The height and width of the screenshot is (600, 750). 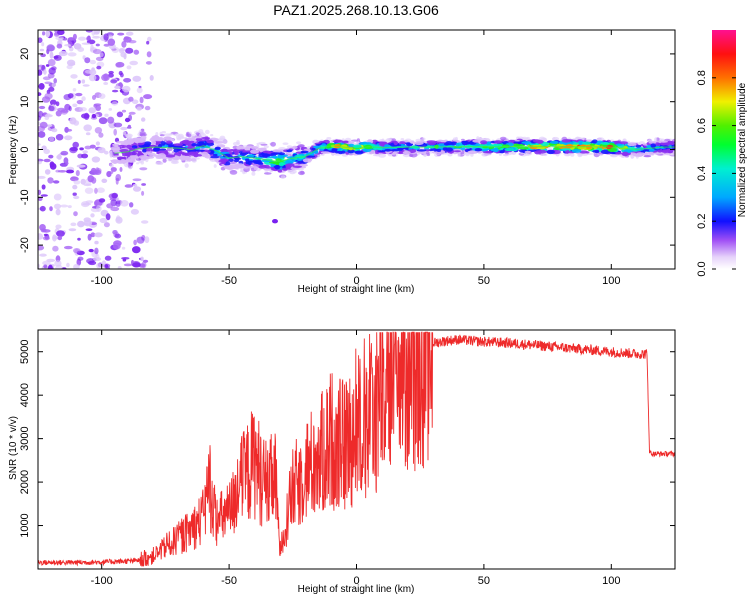 I want to click on snr-x-tick-label: 100, so click(x=611, y=581).